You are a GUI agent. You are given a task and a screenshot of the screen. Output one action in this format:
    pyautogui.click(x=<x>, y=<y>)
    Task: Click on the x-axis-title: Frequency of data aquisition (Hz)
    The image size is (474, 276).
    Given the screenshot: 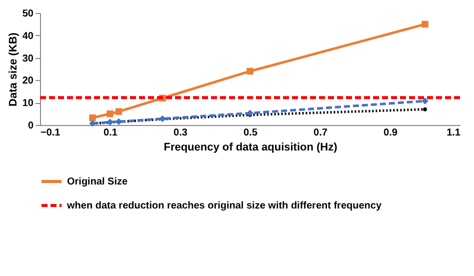 What is the action you would take?
    pyautogui.click(x=251, y=148)
    